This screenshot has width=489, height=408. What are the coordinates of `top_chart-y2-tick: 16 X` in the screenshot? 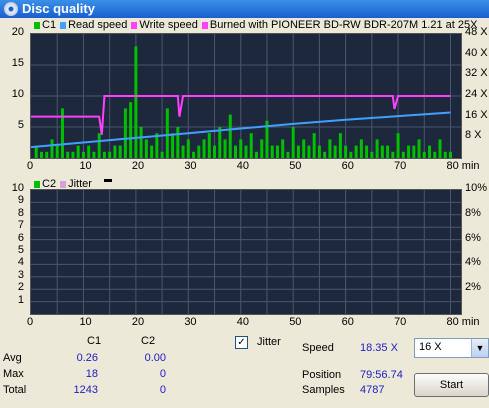 It's located at (476, 114).